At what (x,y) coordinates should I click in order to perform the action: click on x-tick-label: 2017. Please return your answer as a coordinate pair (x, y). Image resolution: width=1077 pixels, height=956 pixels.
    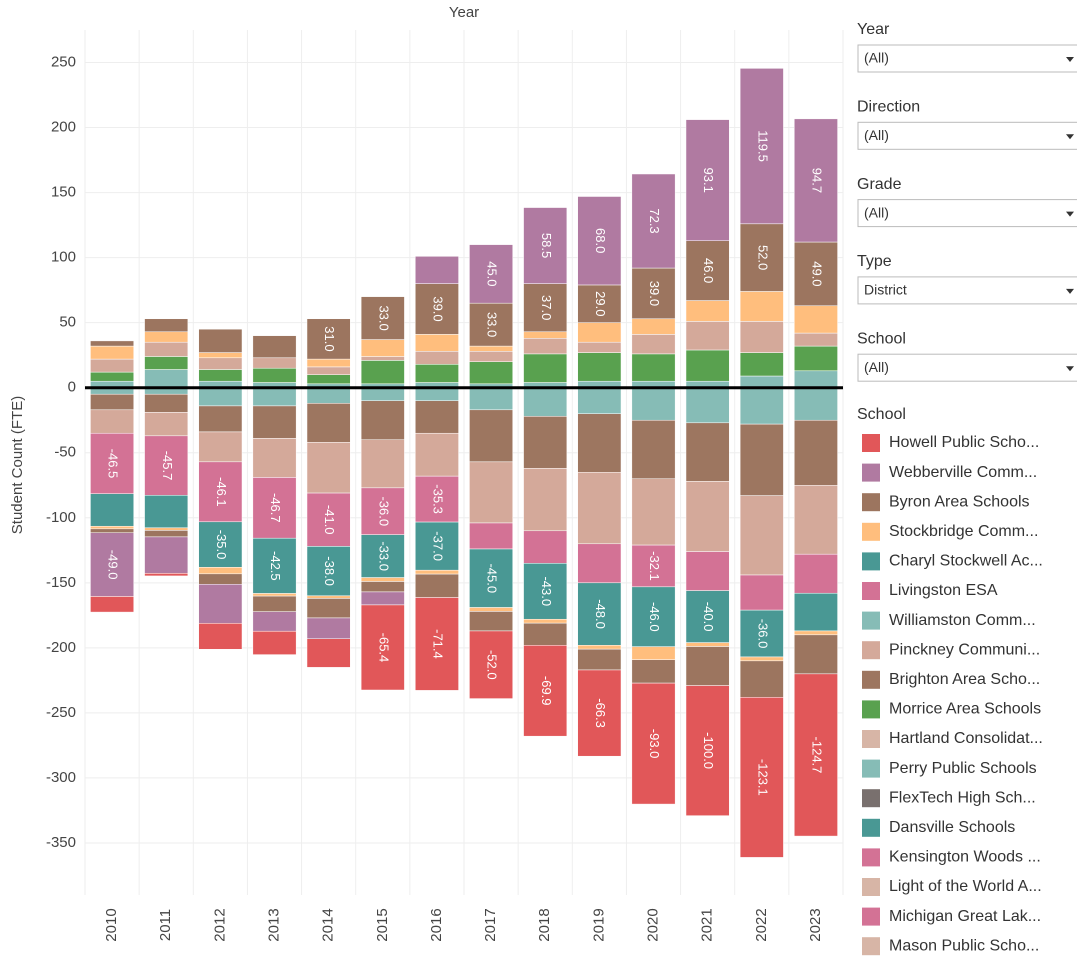
    Looking at the image, I should click on (490, 924).